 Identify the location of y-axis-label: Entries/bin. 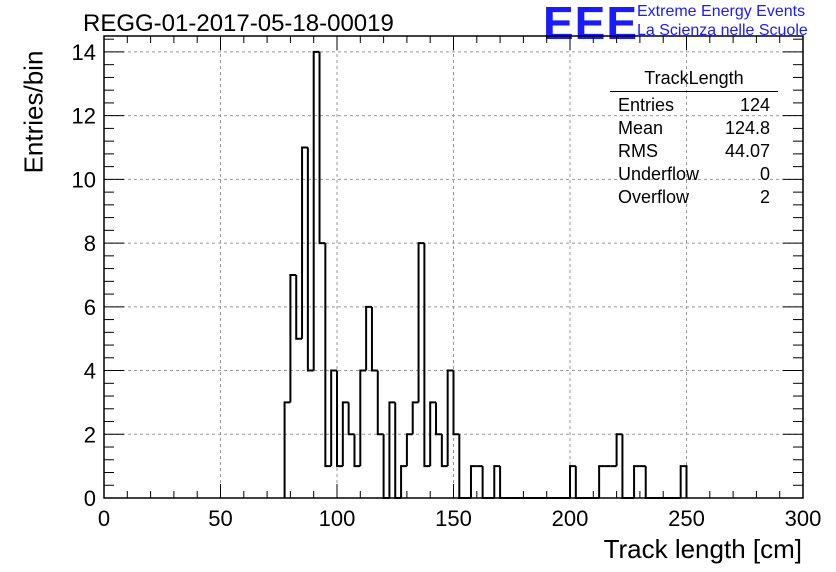
(33, 112).